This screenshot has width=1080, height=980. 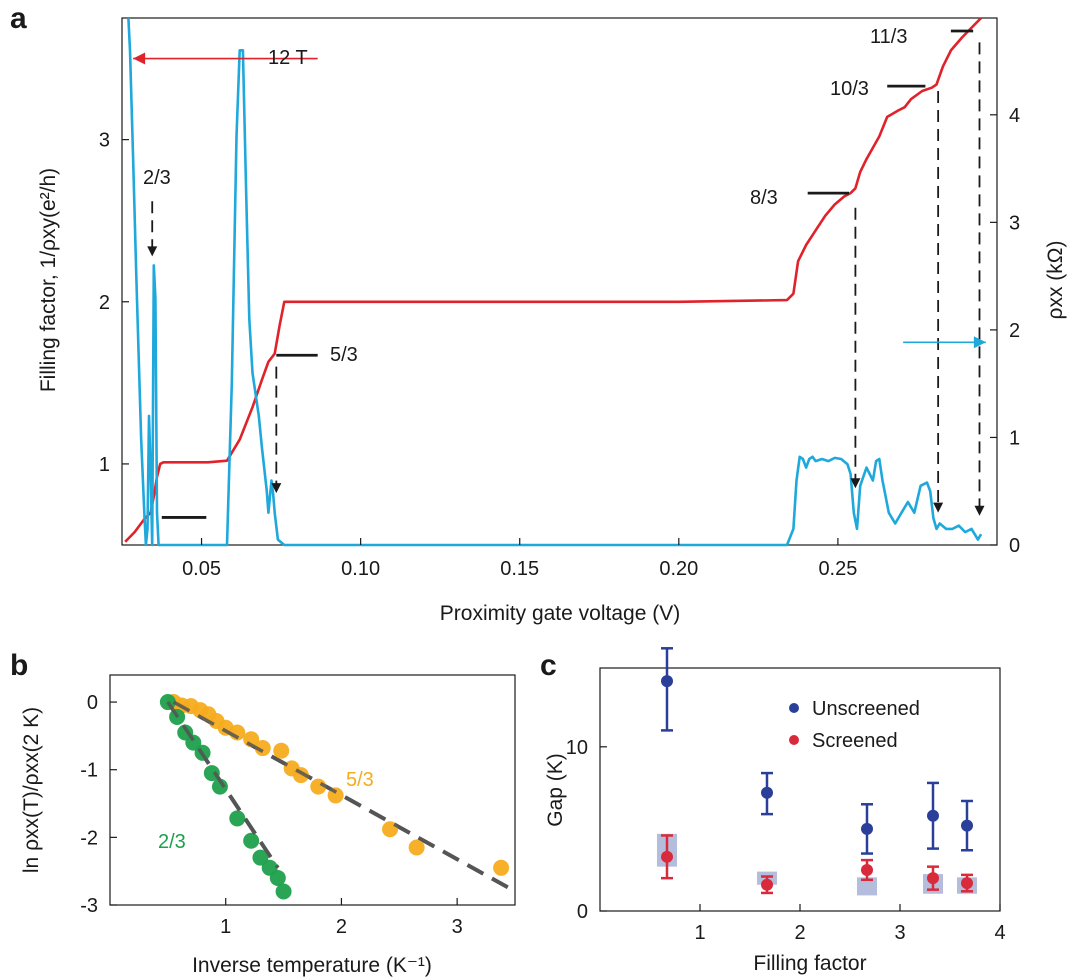 I want to click on x-tick-label: 0.15, so click(x=519, y=569).